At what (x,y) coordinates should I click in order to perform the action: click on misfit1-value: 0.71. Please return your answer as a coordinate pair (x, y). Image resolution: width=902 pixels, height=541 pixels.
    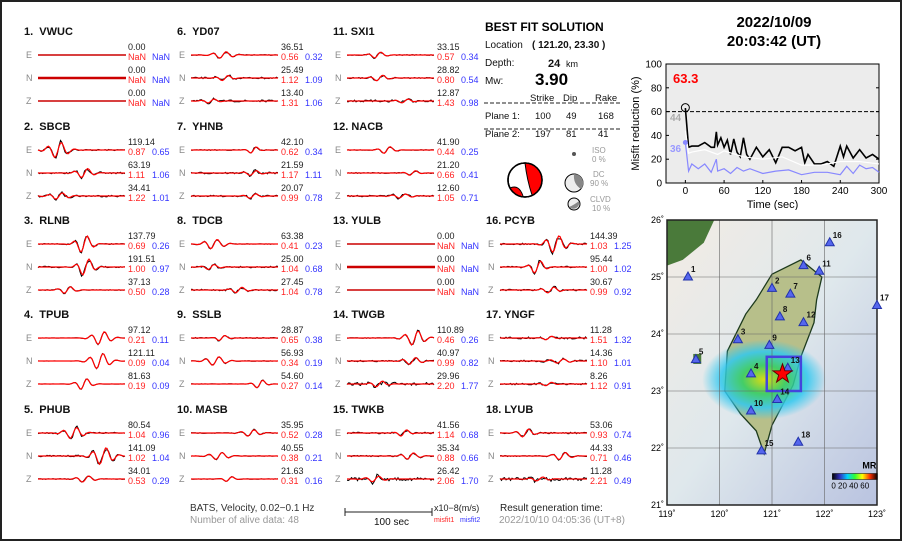
    Looking at the image, I should click on (599, 458).